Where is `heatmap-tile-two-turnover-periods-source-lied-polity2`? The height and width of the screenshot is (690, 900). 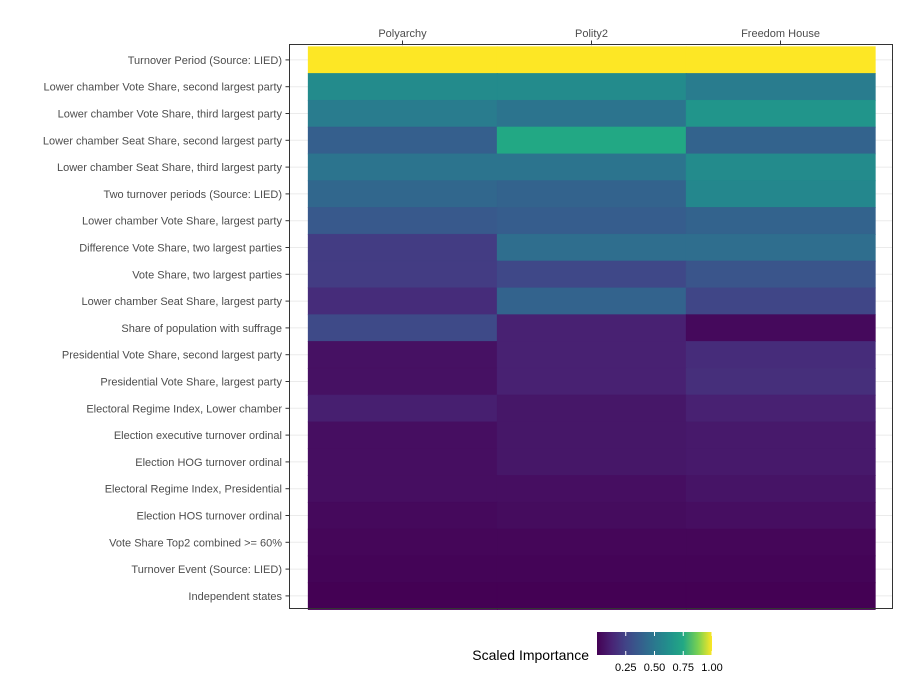
heatmap-tile-two-turnover-periods-source-lied-polity2 is located at coordinates (591, 194).